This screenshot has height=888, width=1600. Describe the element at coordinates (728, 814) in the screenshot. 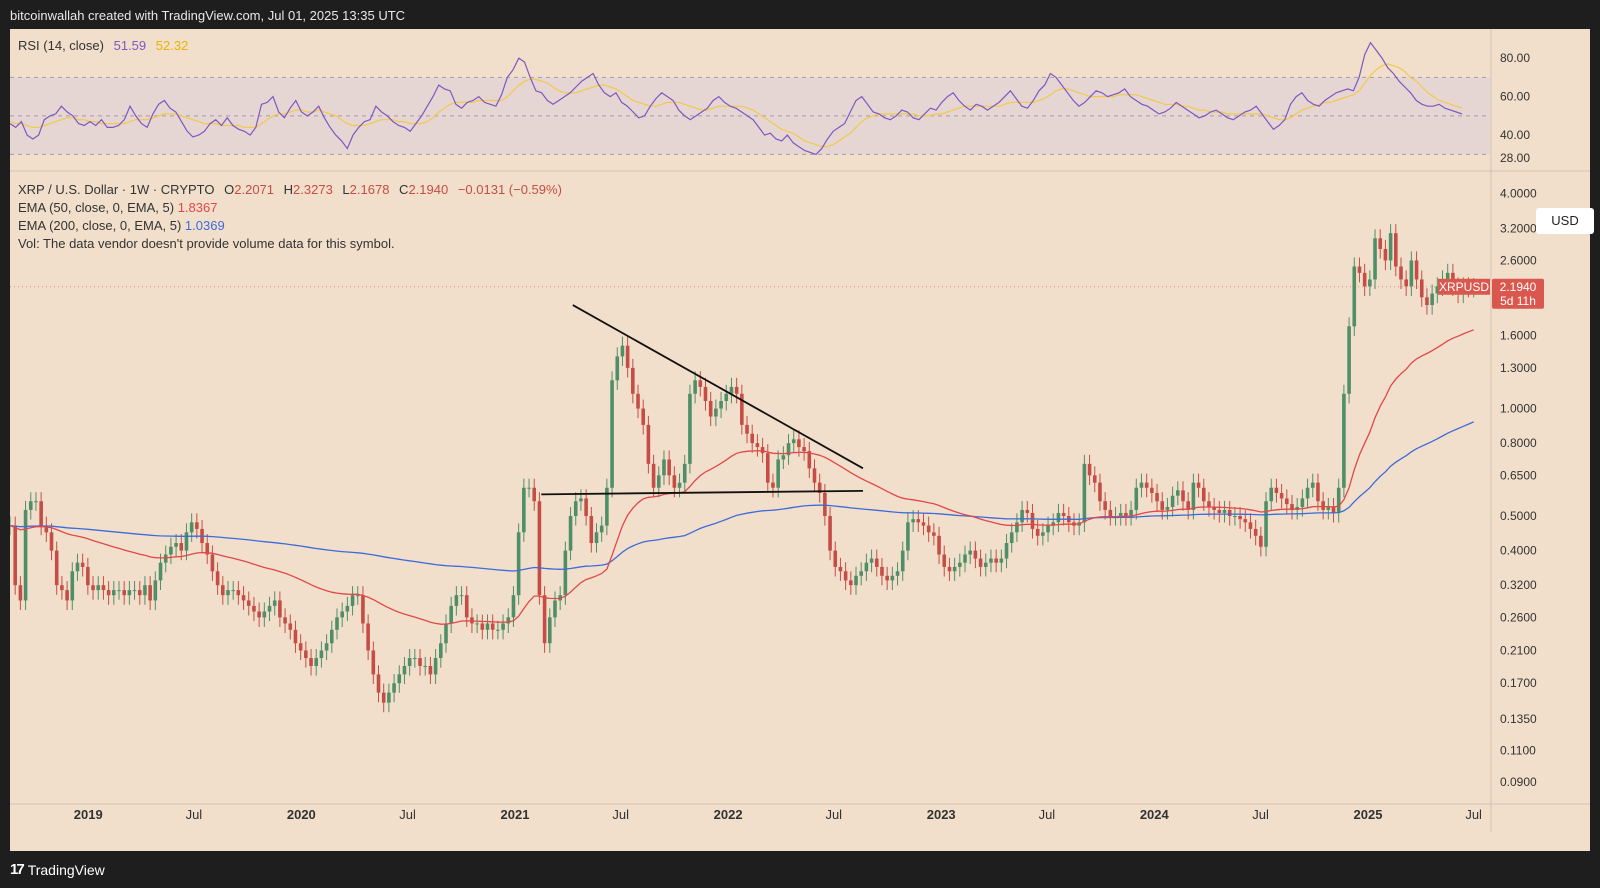

I see `date-tick-6: 2022` at that location.